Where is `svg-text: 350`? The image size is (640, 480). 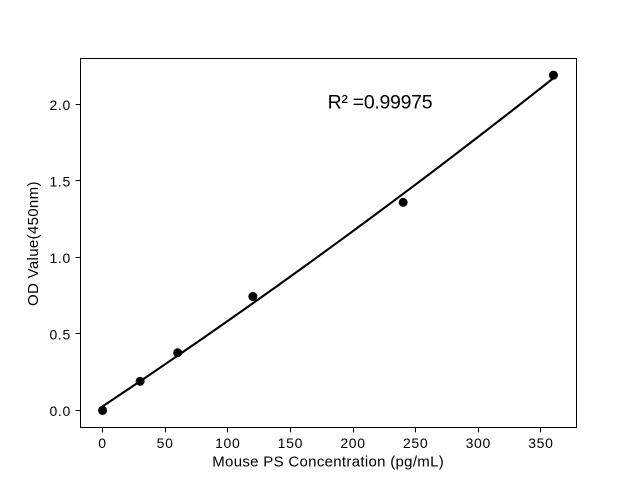
svg-text: 350 is located at coordinates (540, 443).